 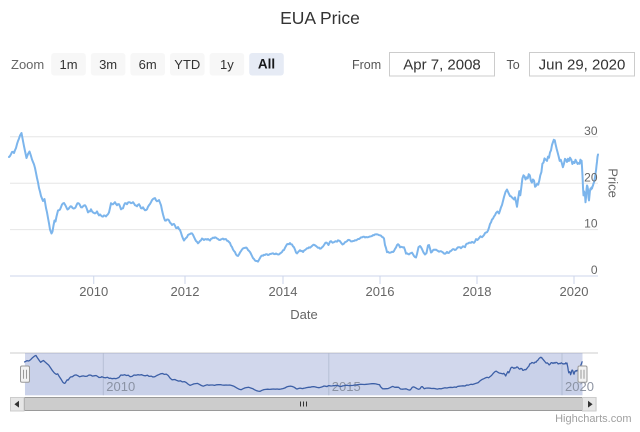 I want to click on svg-text: 20, so click(x=591, y=177).